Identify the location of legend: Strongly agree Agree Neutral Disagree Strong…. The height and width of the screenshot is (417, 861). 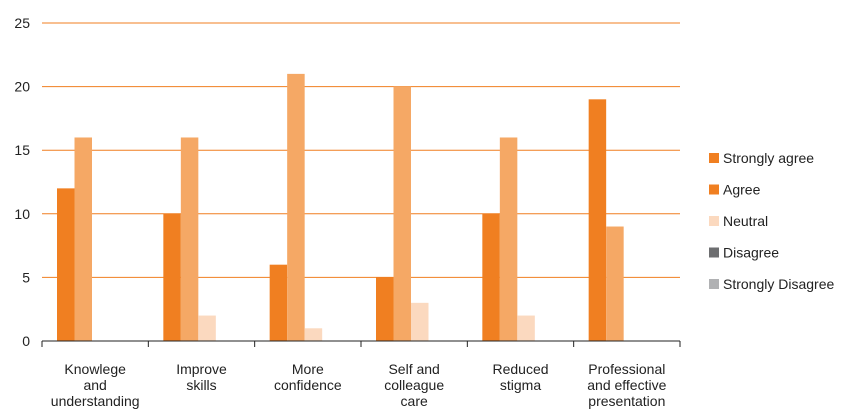
(771, 221).